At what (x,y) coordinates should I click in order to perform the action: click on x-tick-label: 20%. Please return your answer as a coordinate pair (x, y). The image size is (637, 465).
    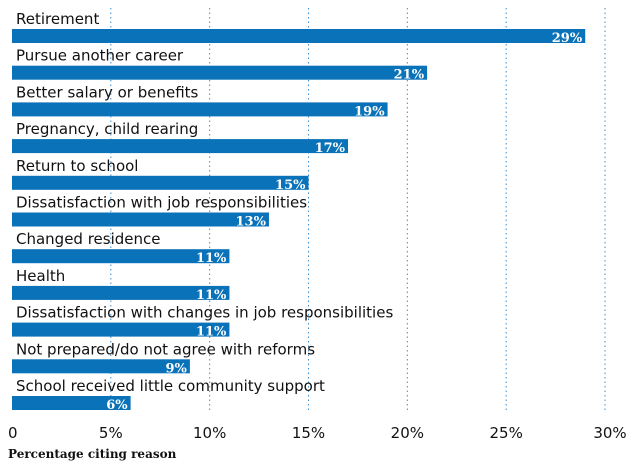
    Looking at the image, I should click on (407, 433).